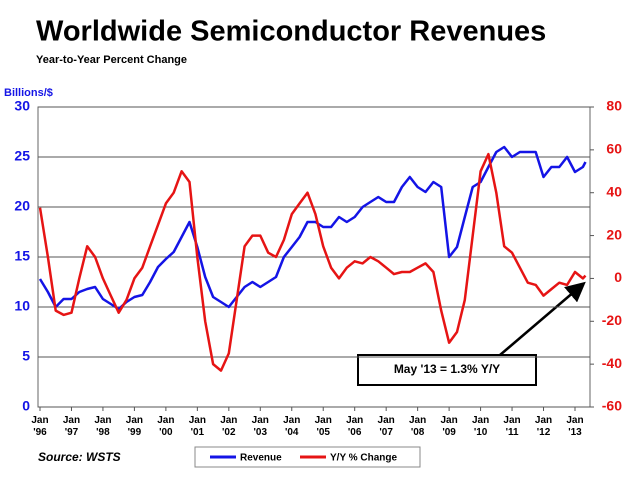 The image size is (640, 477). I want to click on y-tick-label: 30, so click(22, 106).